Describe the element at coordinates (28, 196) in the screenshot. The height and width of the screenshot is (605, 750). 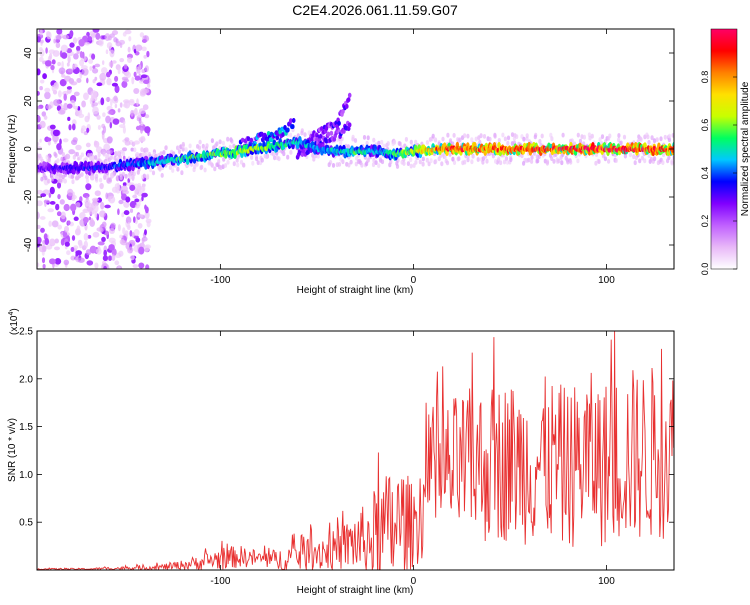
I see `spectrogram-y-tick-label: -20` at that location.